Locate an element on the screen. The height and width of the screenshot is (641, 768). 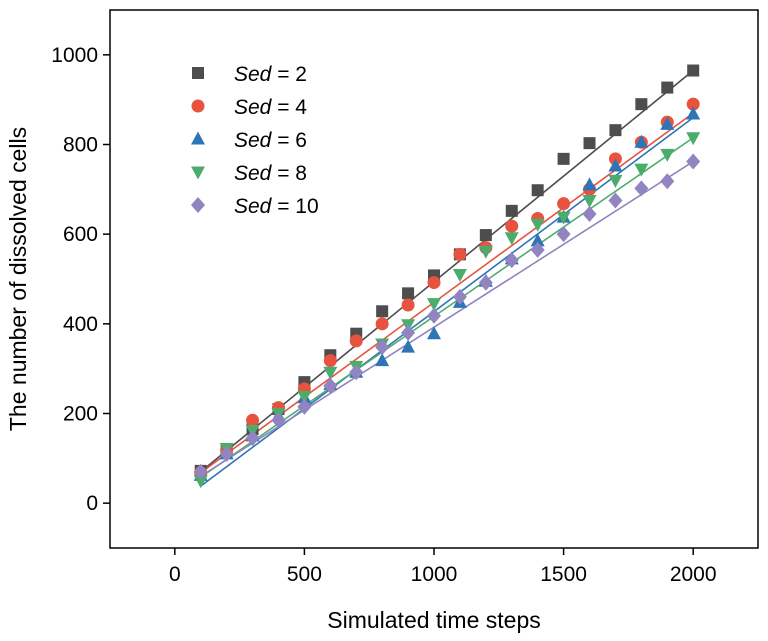
y-tick-label: 200 is located at coordinates (80, 414).